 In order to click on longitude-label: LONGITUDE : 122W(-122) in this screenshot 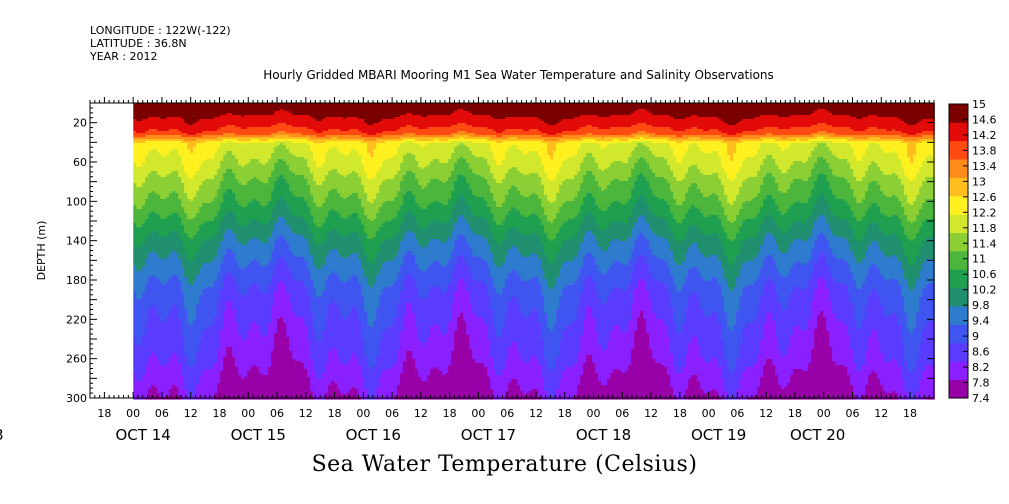, I will do `click(160, 30)`.